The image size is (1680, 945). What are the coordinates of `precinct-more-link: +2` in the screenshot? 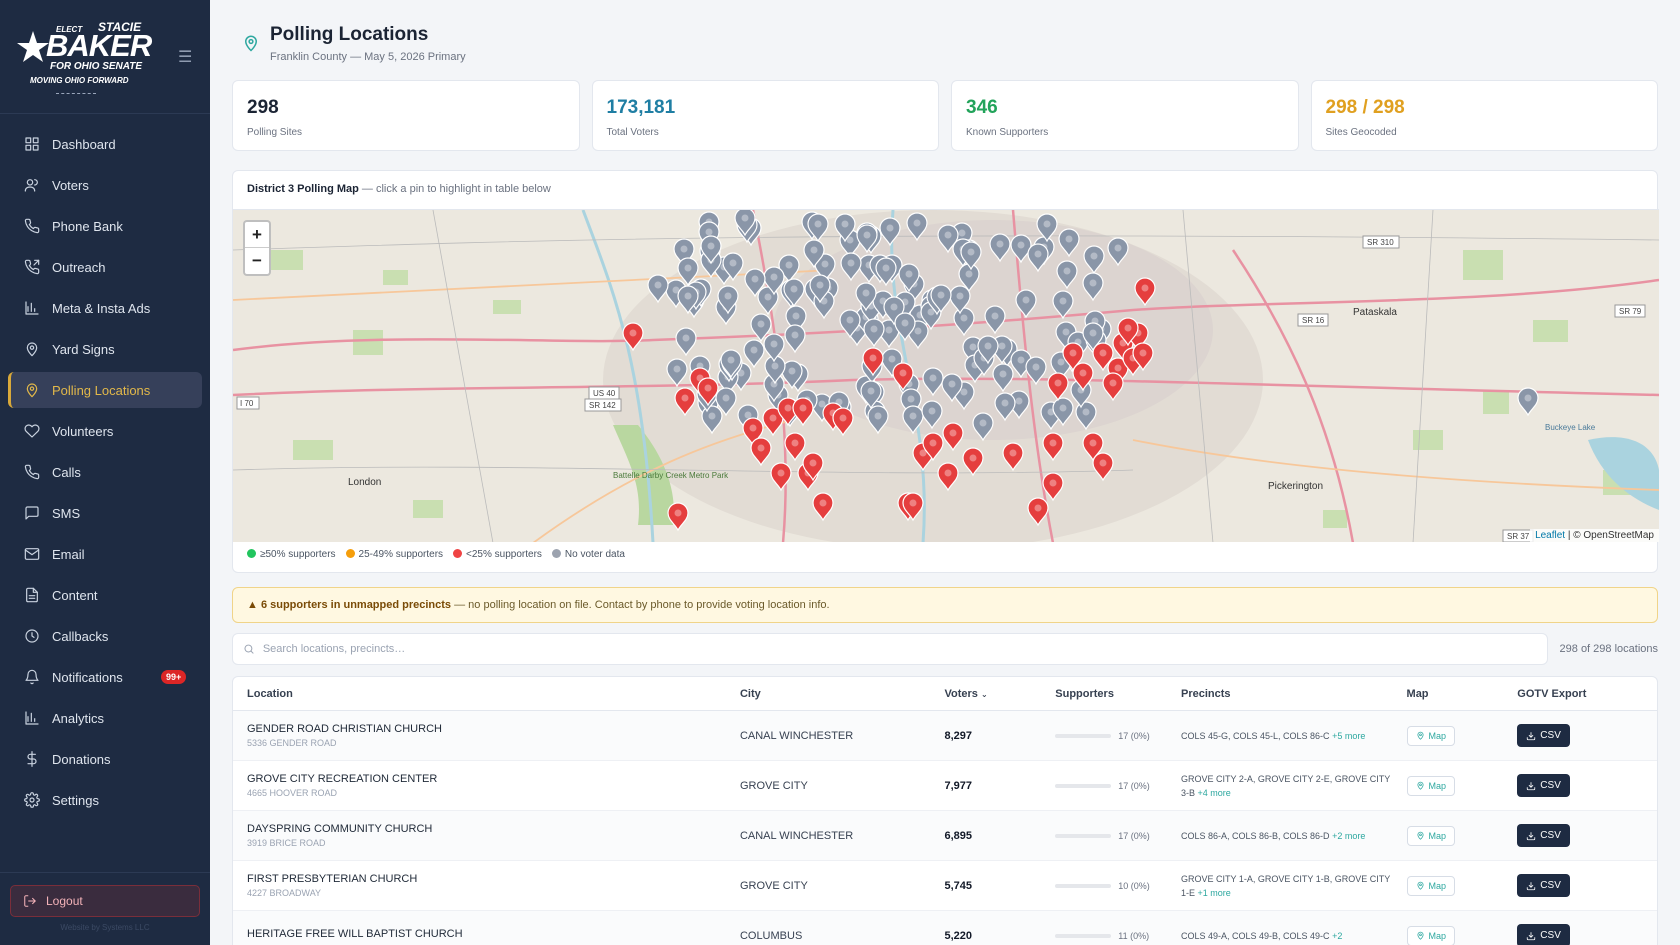 It's located at (1337, 935).